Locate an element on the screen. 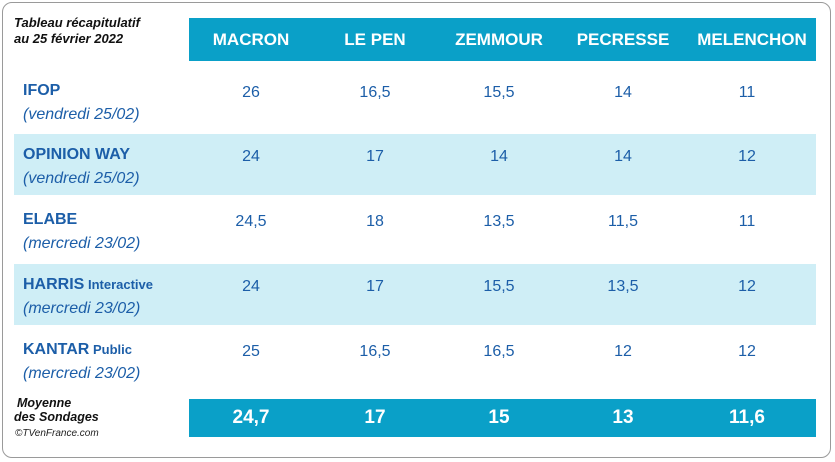 This screenshot has height=462, width=835. column-header-macron: MACRON is located at coordinates (251, 39).